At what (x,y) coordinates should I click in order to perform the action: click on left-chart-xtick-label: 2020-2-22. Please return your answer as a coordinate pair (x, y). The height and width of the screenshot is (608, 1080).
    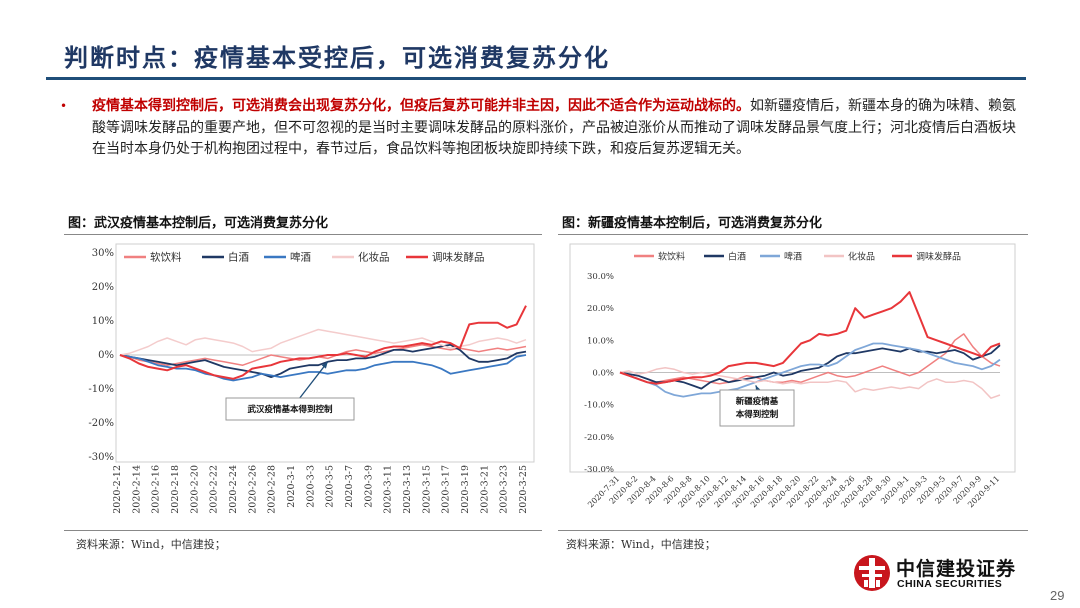
    Looking at the image, I should click on (214, 489).